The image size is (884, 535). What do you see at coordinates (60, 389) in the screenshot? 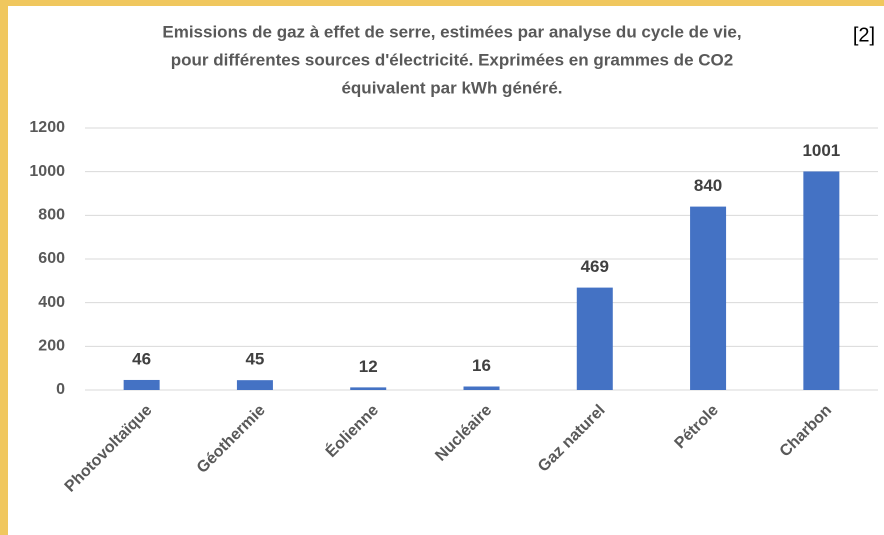
I see `y-tick-label: 0` at bounding box center [60, 389].